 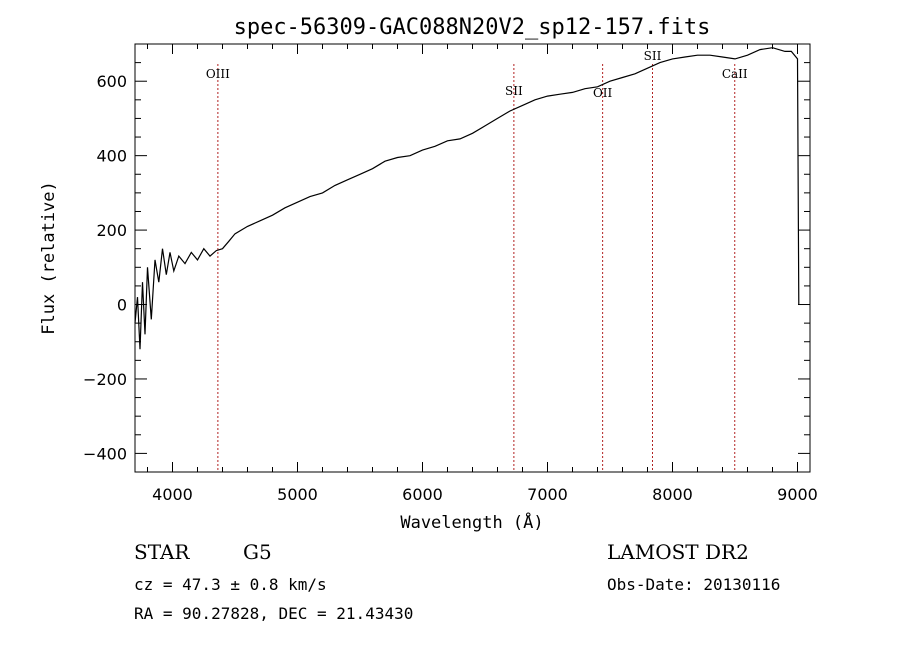 What do you see at coordinates (471, 522) in the screenshot?
I see `x-axis-label: Wavelength (Å)` at bounding box center [471, 522].